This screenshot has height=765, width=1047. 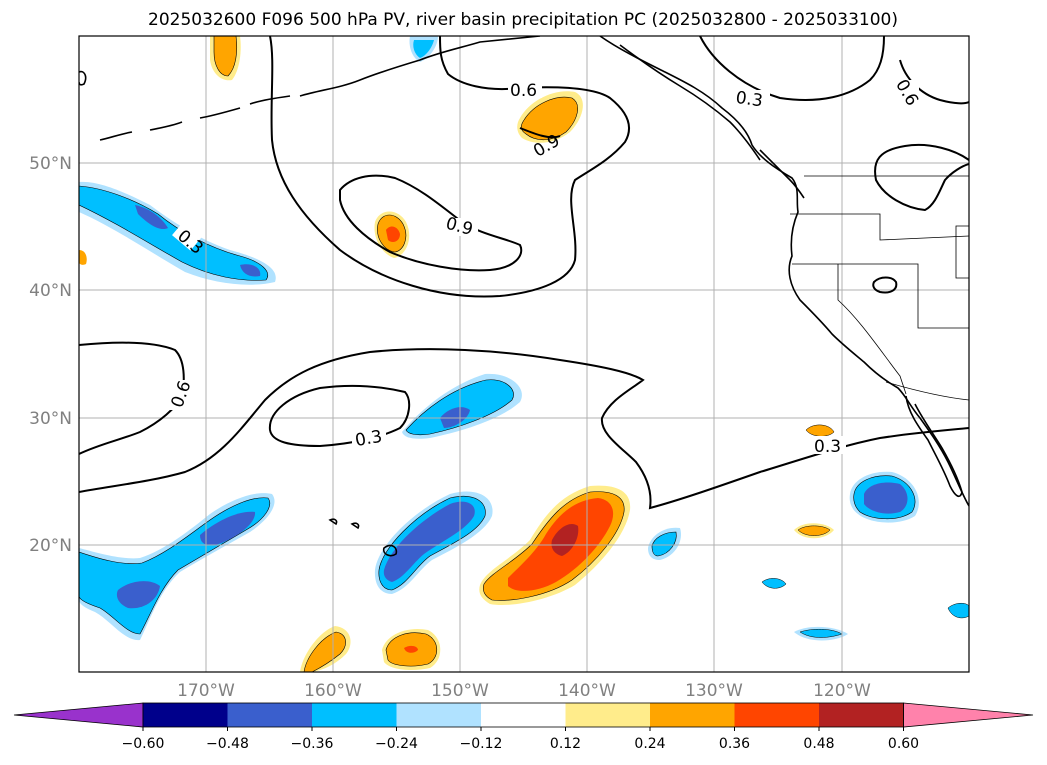 What do you see at coordinates (714, 691) in the screenshot?
I see `lon-label: 130°W` at bounding box center [714, 691].